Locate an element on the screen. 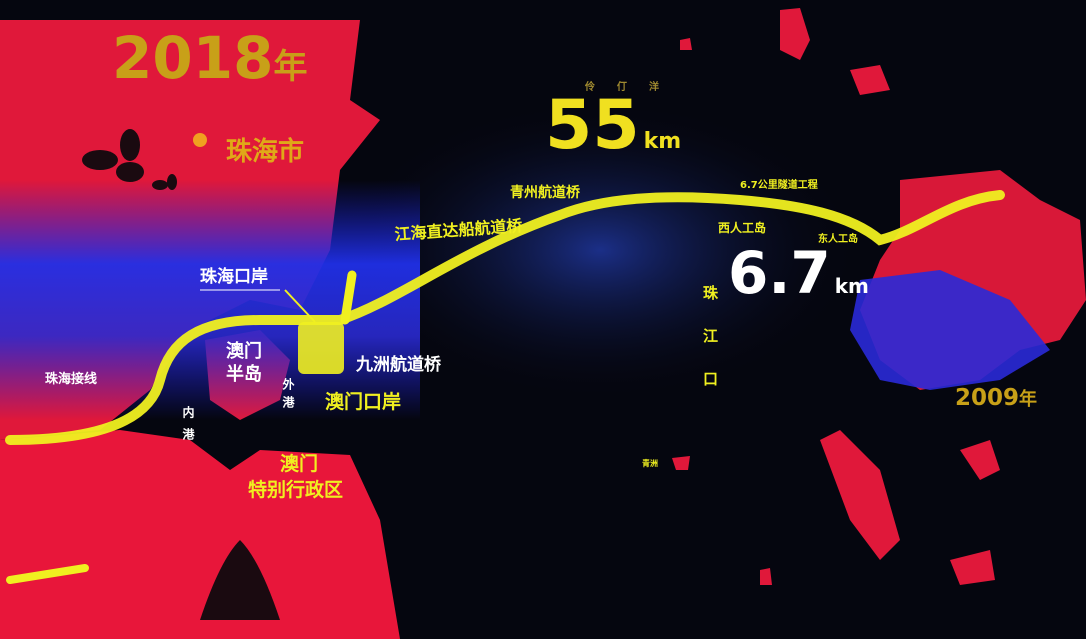  island-label: 青洲 is located at coordinates (650, 463).